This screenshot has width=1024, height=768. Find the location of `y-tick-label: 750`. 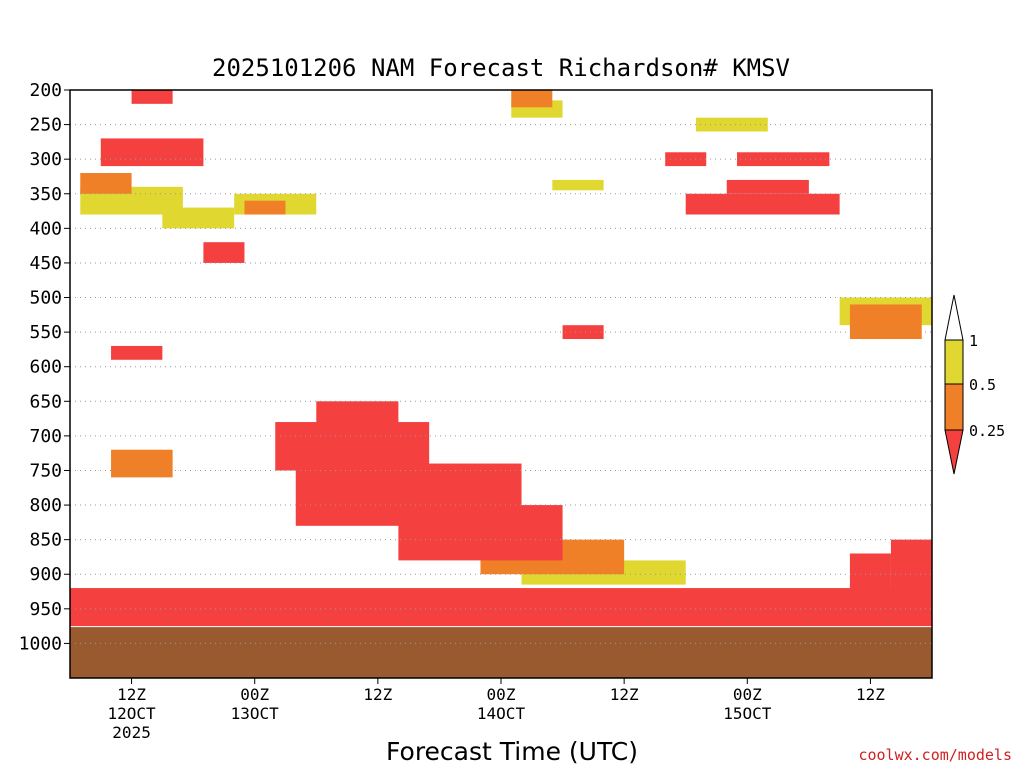

y-tick-label: 750 is located at coordinates (45, 470).